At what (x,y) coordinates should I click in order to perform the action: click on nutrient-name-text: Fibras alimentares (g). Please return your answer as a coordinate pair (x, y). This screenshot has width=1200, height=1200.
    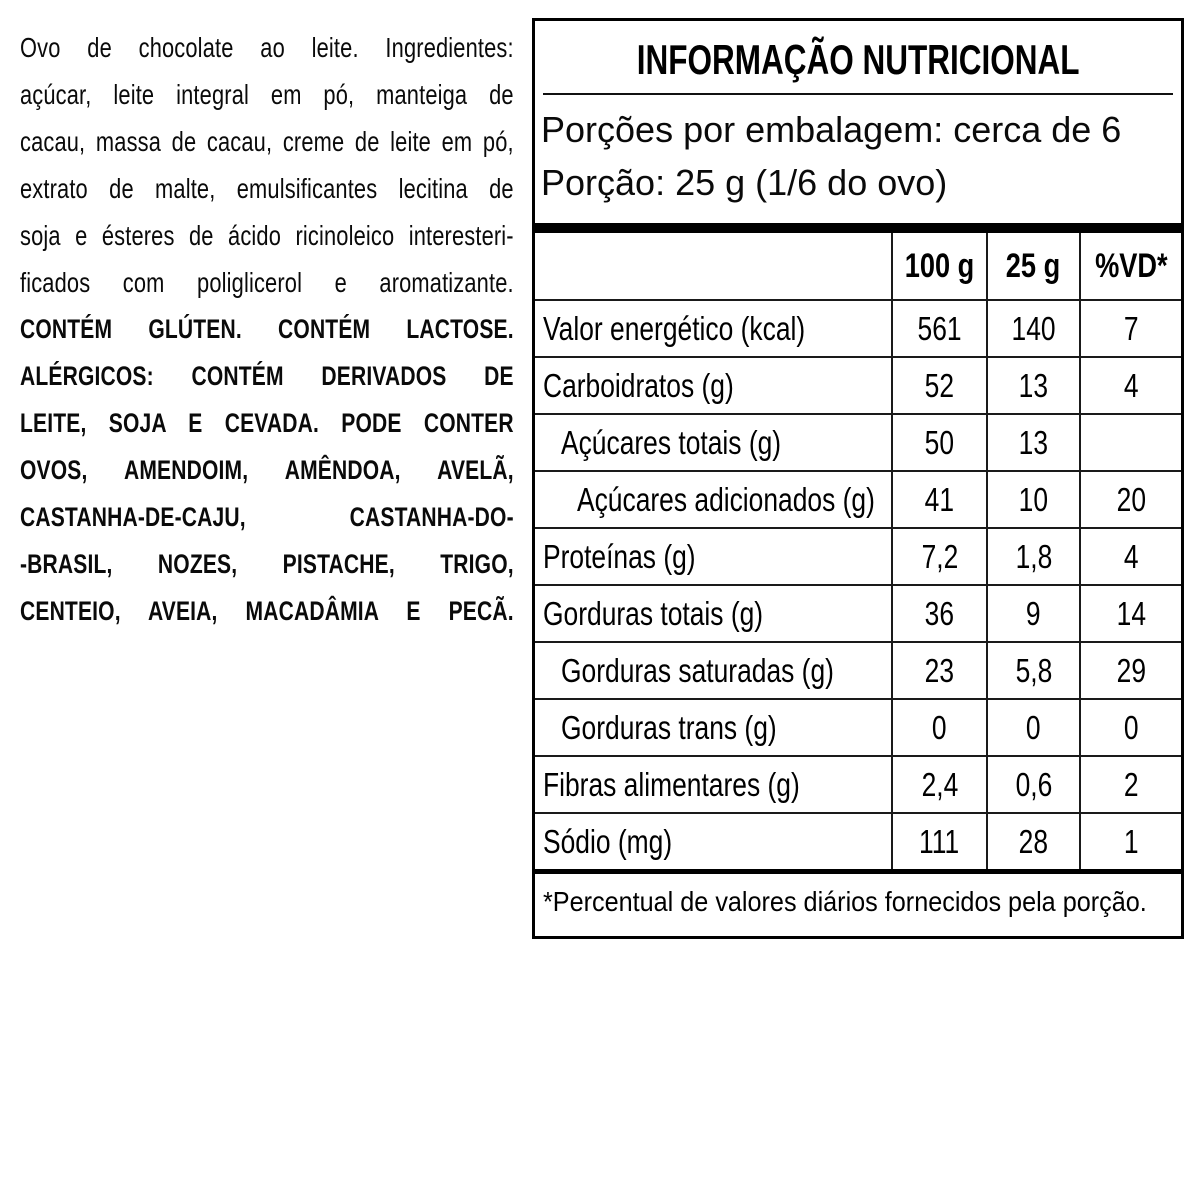
    Looking at the image, I should click on (671, 784).